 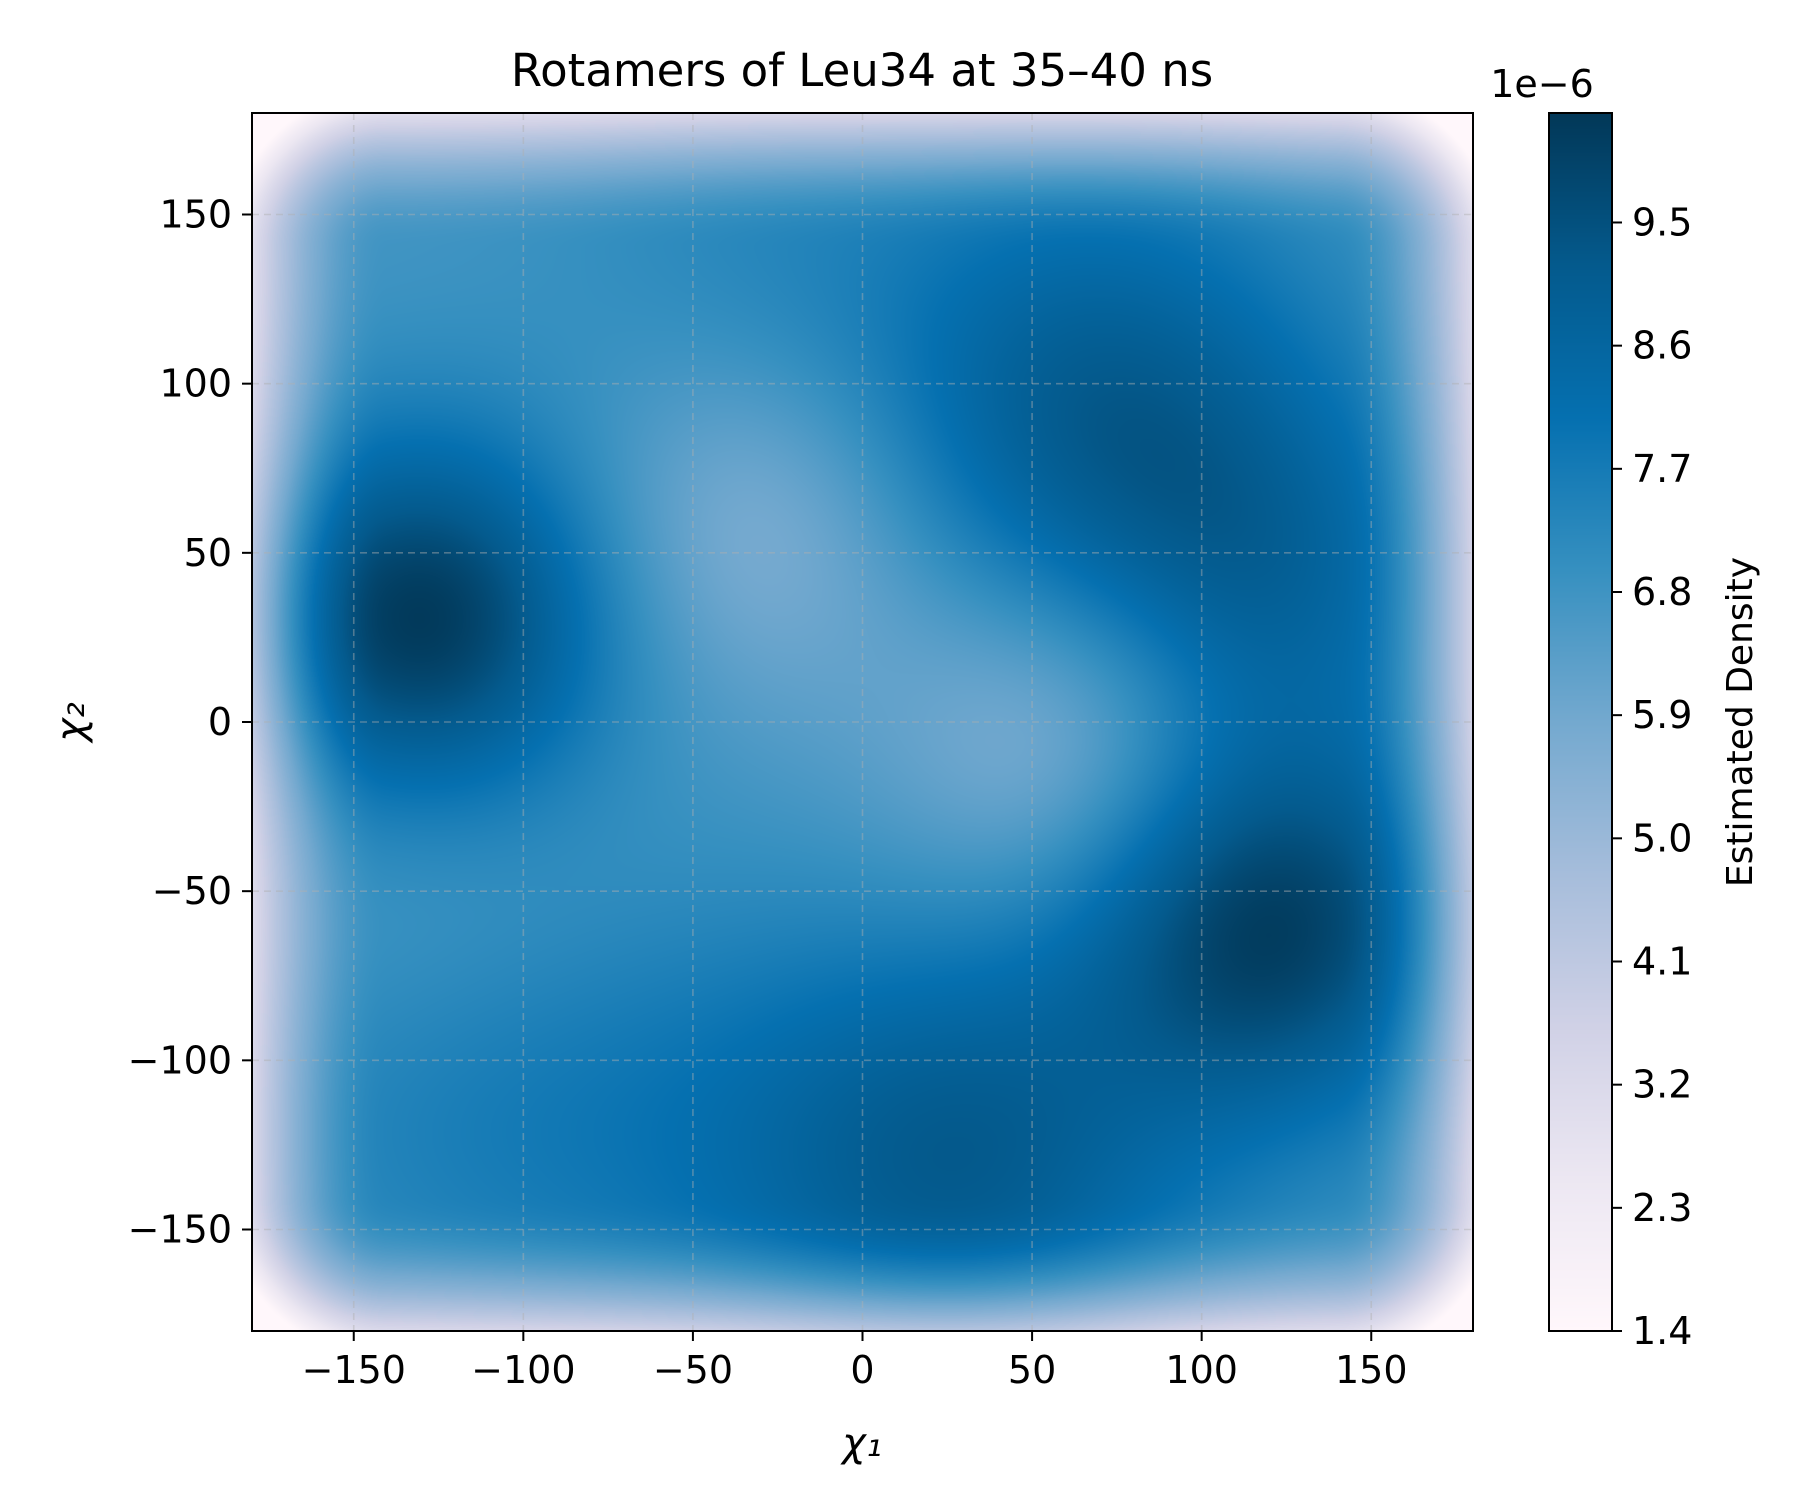 I want to click on y-tick-label: 150, so click(x=195, y=215).